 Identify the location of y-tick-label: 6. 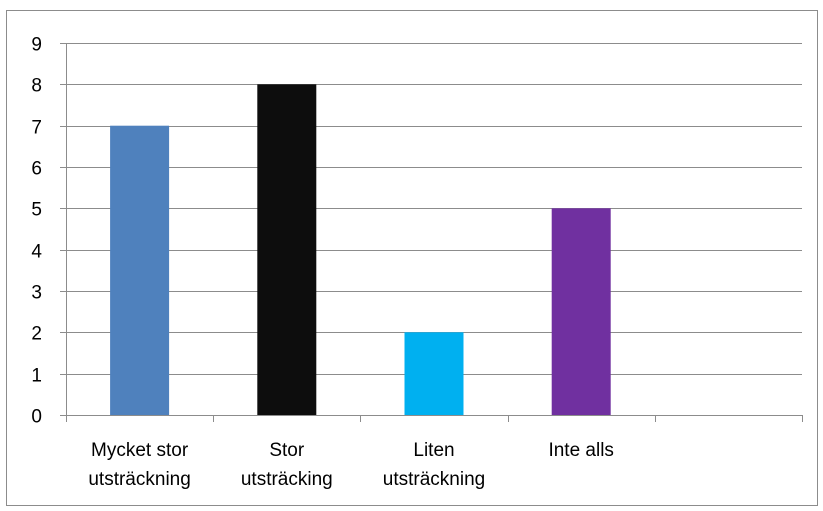
(36, 169).